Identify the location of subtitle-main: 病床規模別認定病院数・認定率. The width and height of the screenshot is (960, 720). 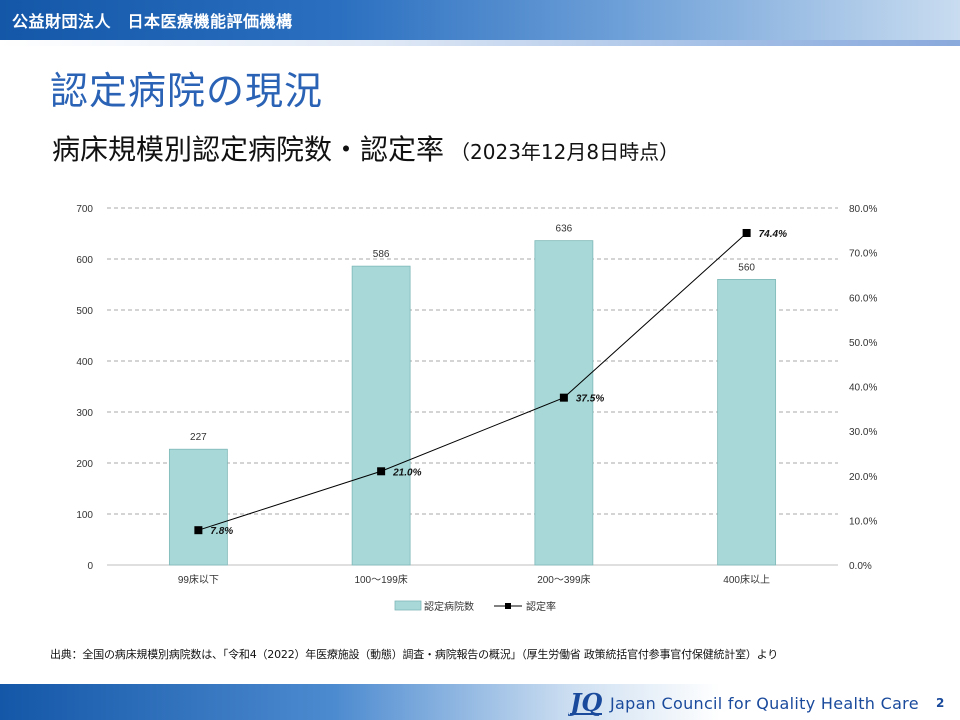
(248, 149).